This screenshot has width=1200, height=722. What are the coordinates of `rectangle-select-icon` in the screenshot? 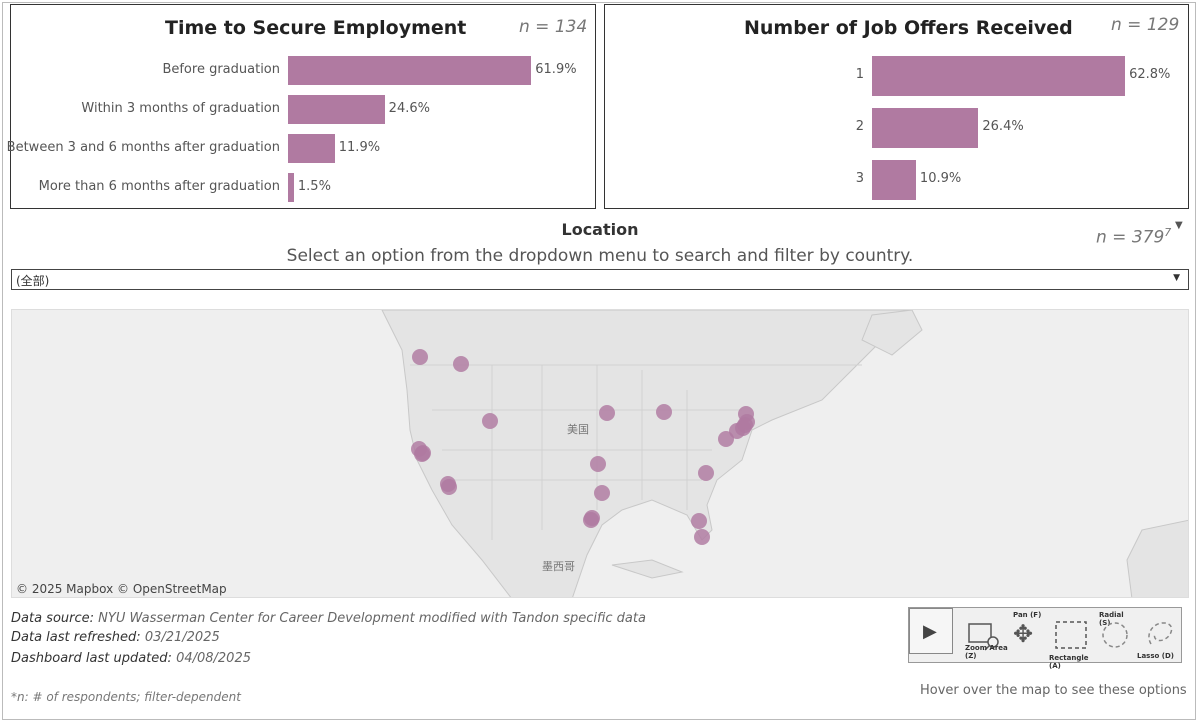 It's located at (1071, 635).